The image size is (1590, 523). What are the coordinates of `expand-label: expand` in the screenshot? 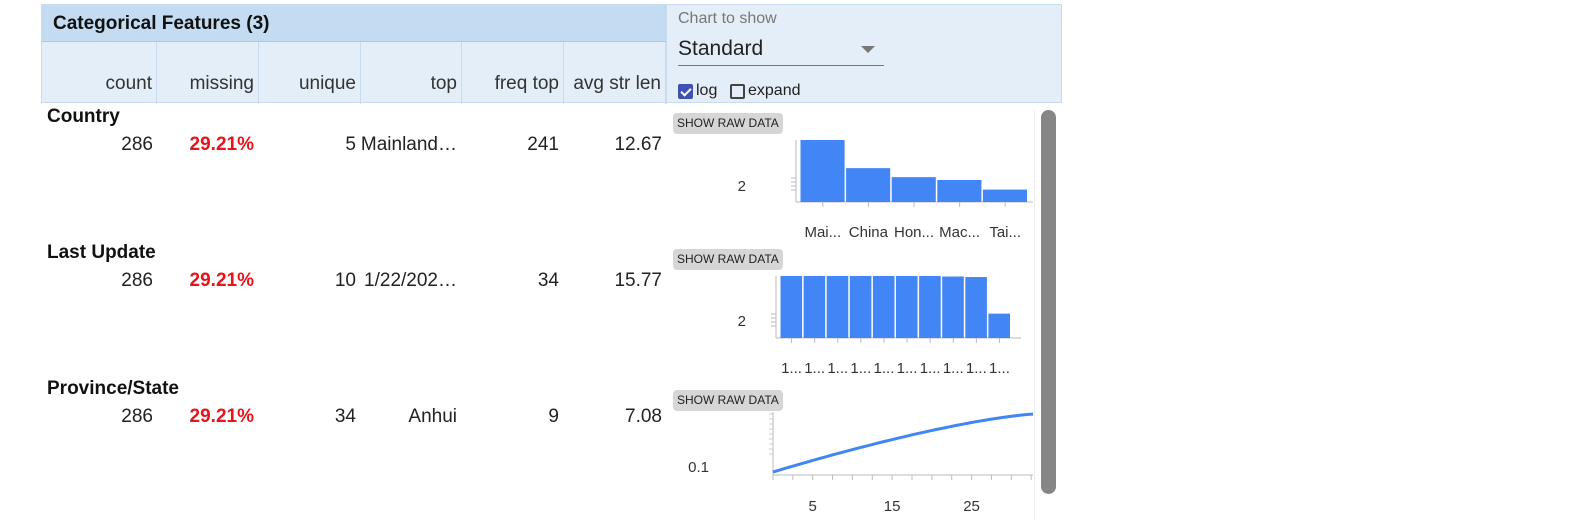 It's located at (774, 90).